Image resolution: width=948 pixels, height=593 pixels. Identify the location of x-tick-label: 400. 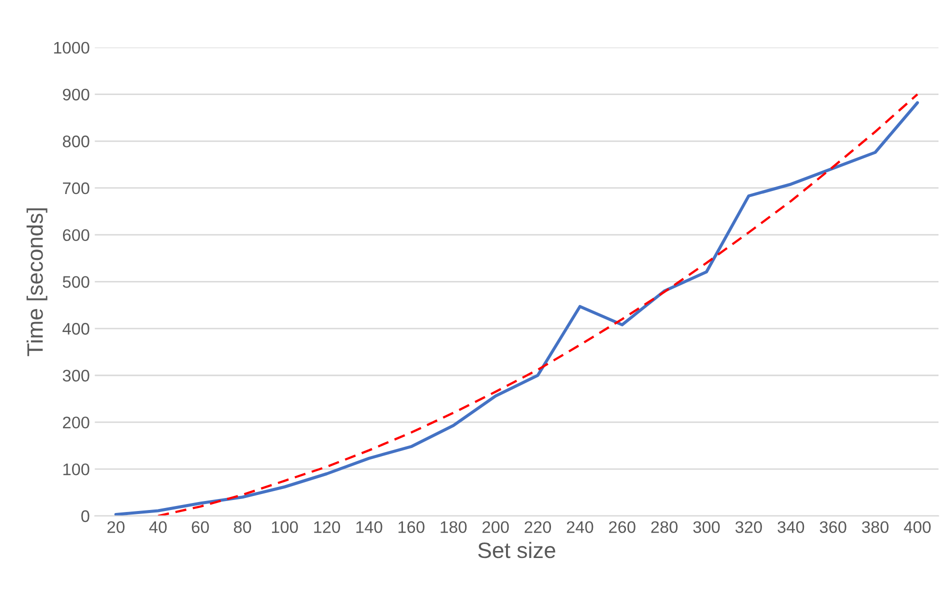
(917, 527).